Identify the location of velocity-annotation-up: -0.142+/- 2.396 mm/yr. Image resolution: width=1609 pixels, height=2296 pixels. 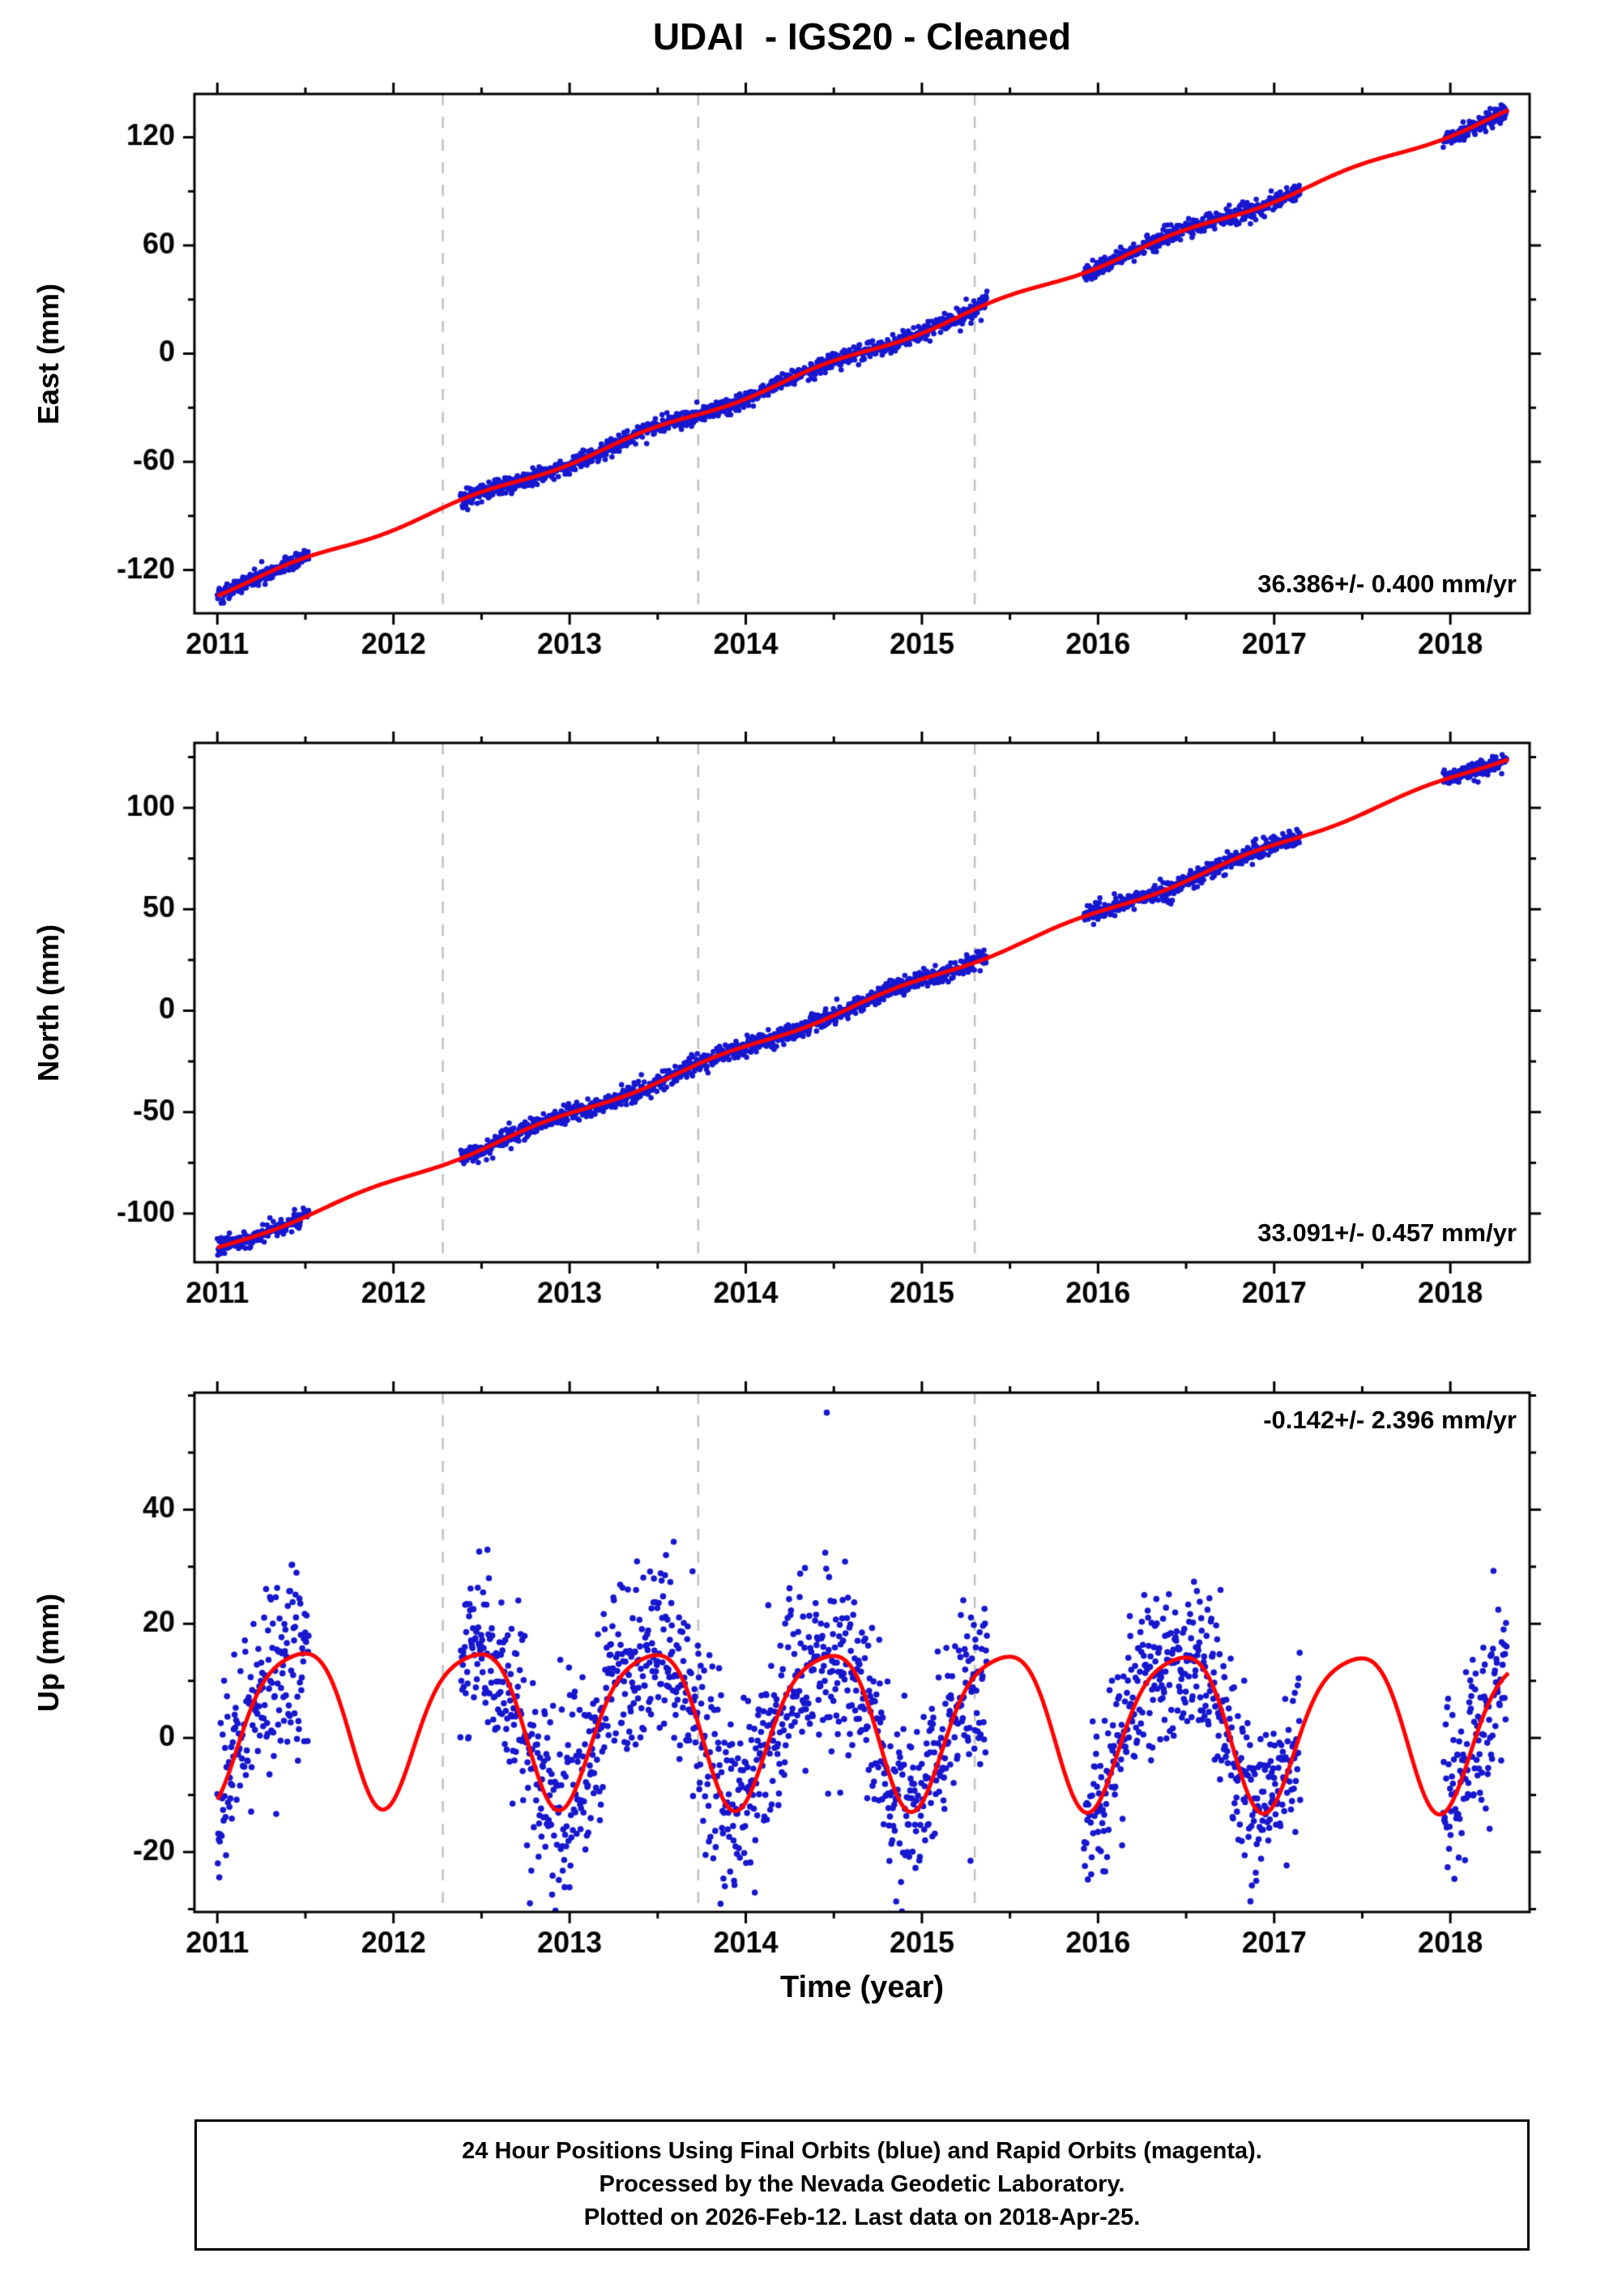
(1390, 1420).